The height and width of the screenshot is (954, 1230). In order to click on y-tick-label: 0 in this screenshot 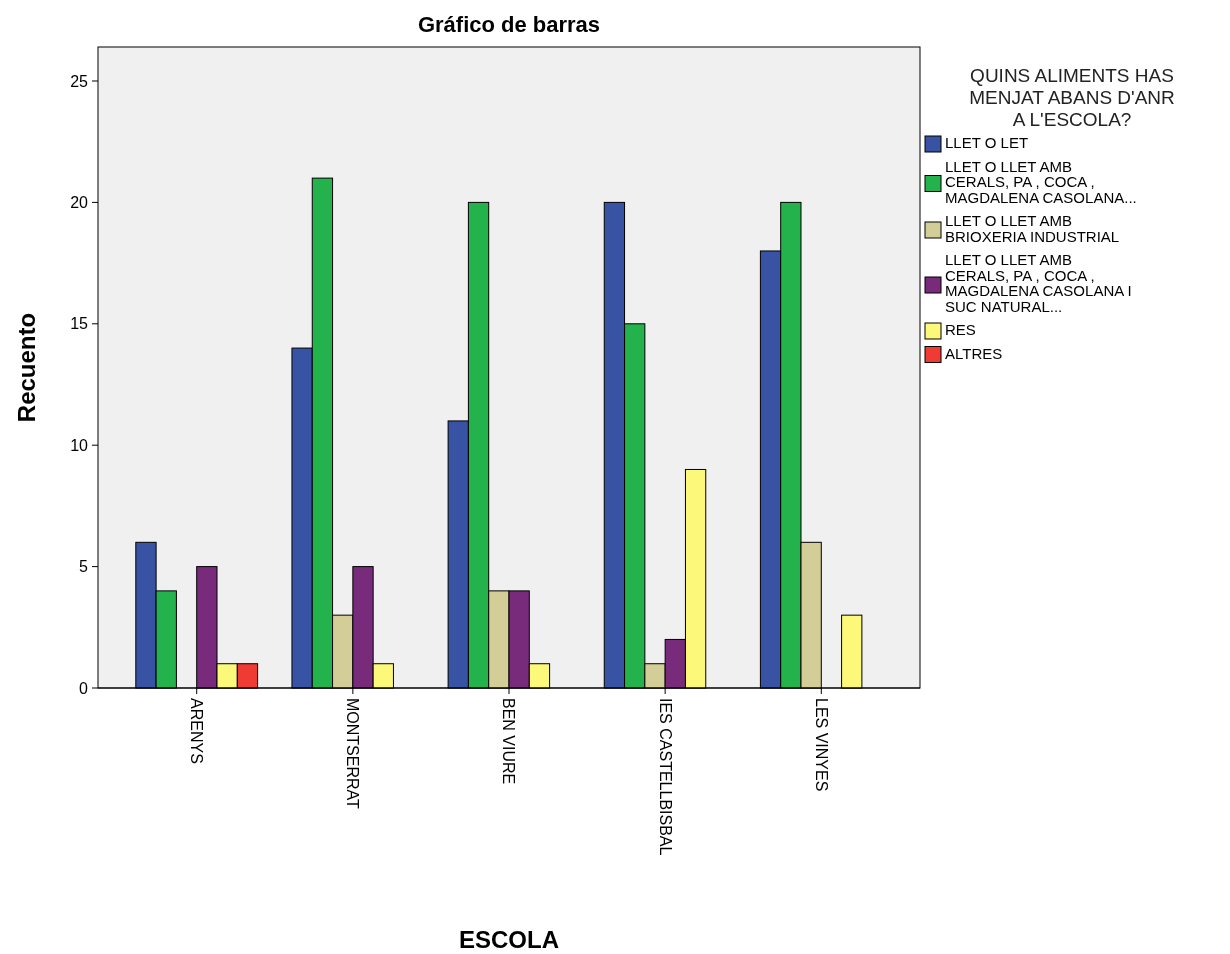, I will do `click(84, 688)`.